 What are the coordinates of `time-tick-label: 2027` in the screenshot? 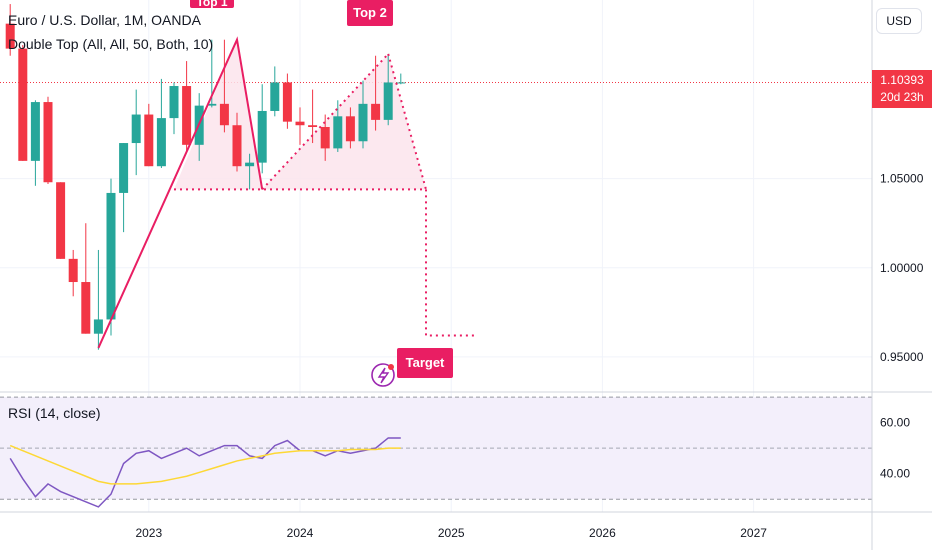 It's located at (753, 533).